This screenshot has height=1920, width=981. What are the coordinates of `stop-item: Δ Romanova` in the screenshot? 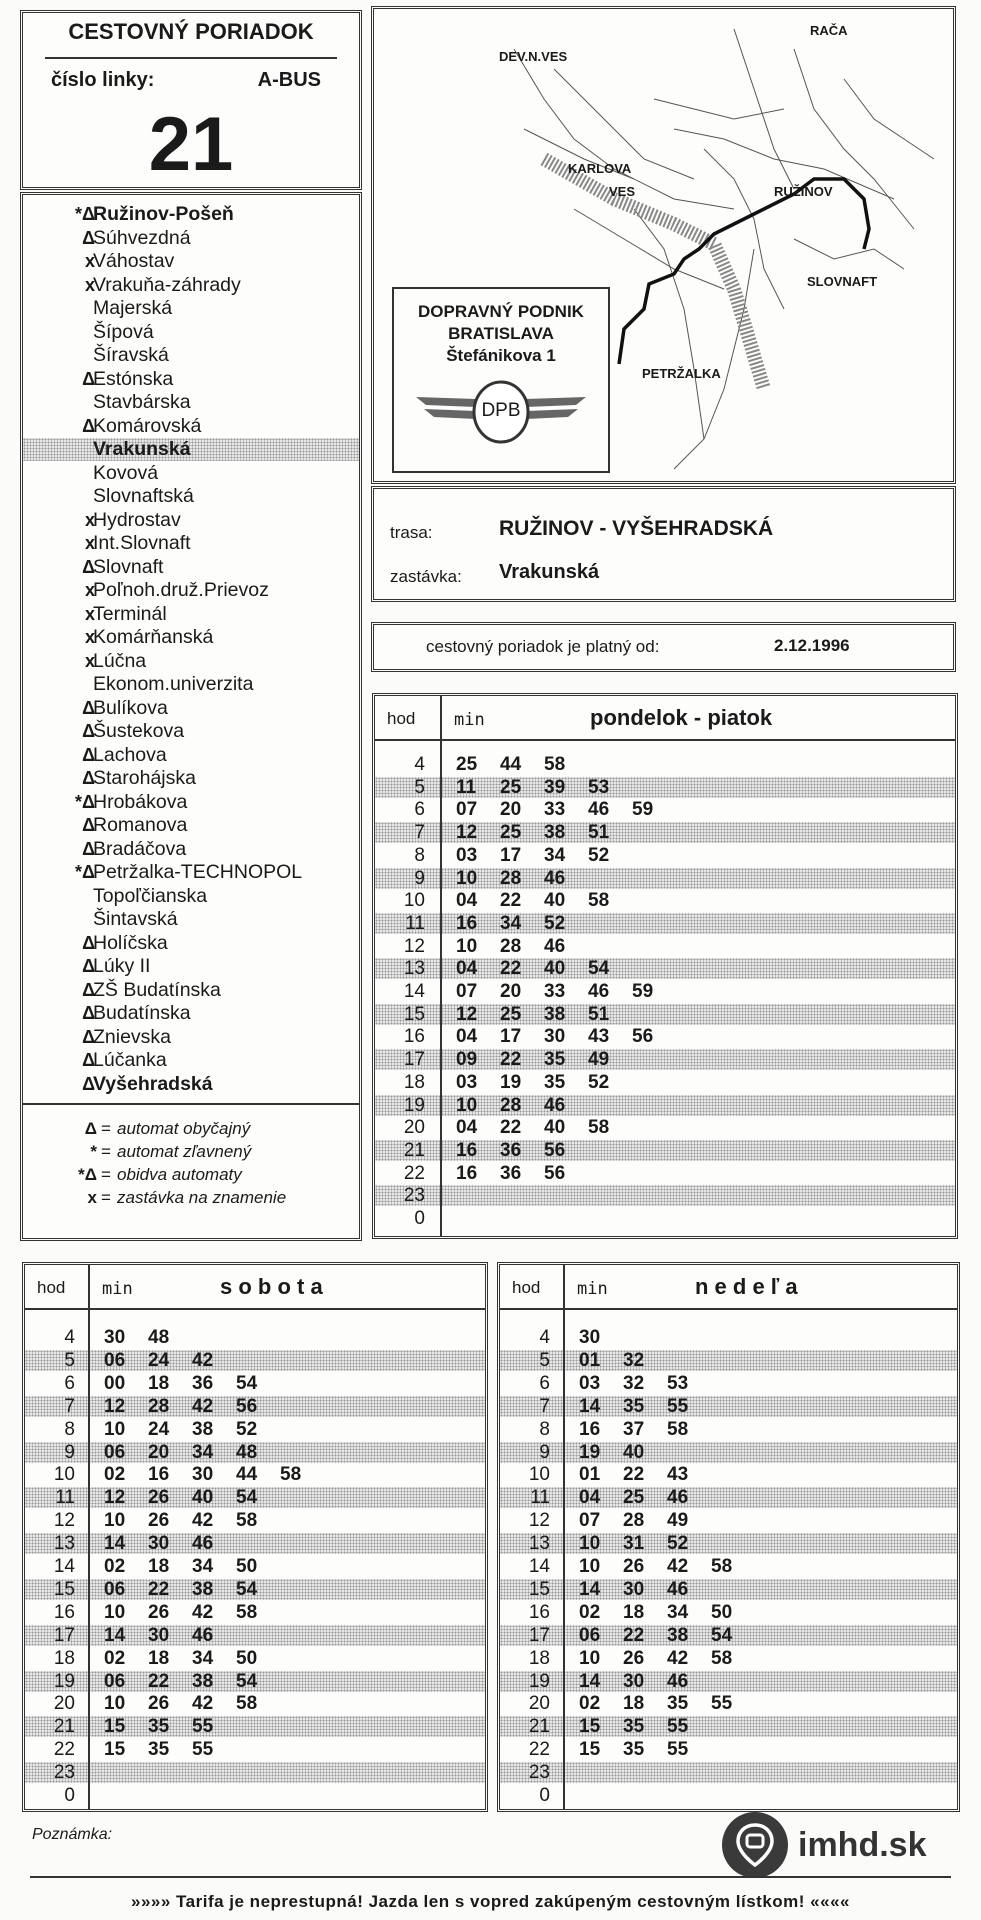 It's located at (191, 825).